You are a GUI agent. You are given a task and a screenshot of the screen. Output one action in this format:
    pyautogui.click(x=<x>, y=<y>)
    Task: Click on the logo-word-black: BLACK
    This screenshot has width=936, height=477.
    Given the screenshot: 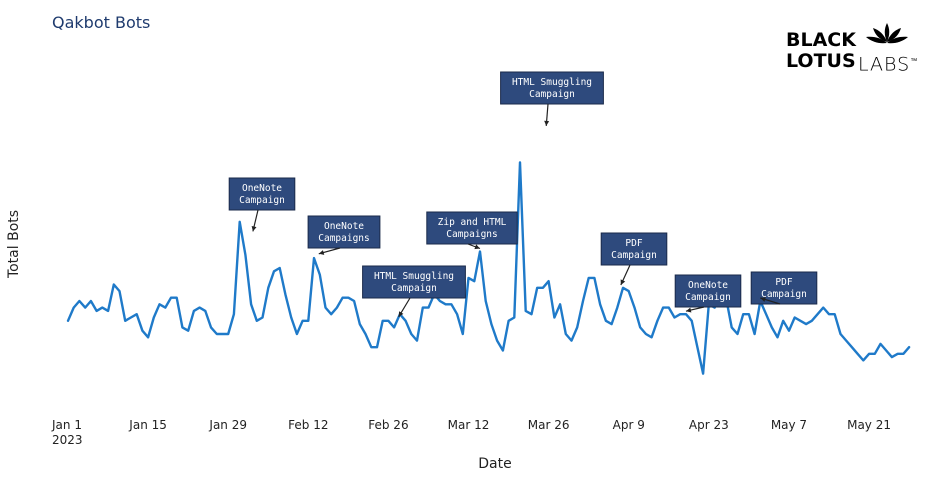 What is the action you would take?
    pyautogui.click(x=821, y=40)
    